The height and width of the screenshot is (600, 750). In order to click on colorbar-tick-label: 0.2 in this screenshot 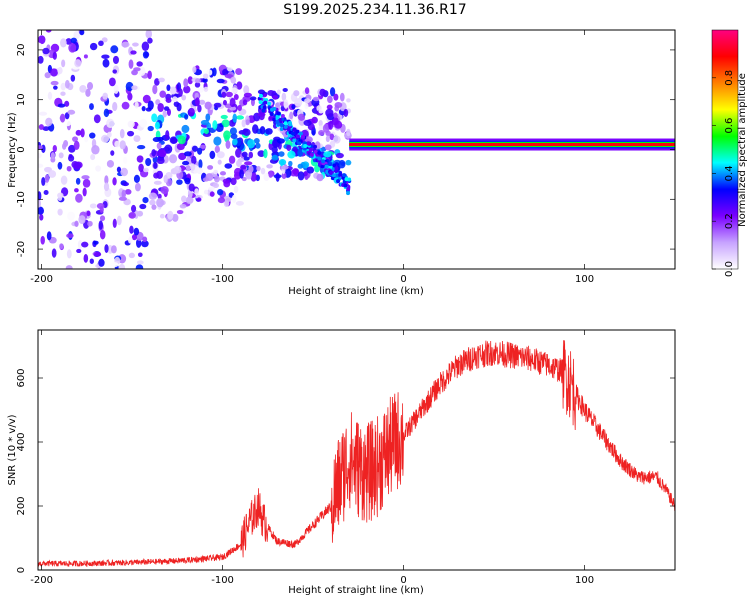, I will do `click(729, 221)`.